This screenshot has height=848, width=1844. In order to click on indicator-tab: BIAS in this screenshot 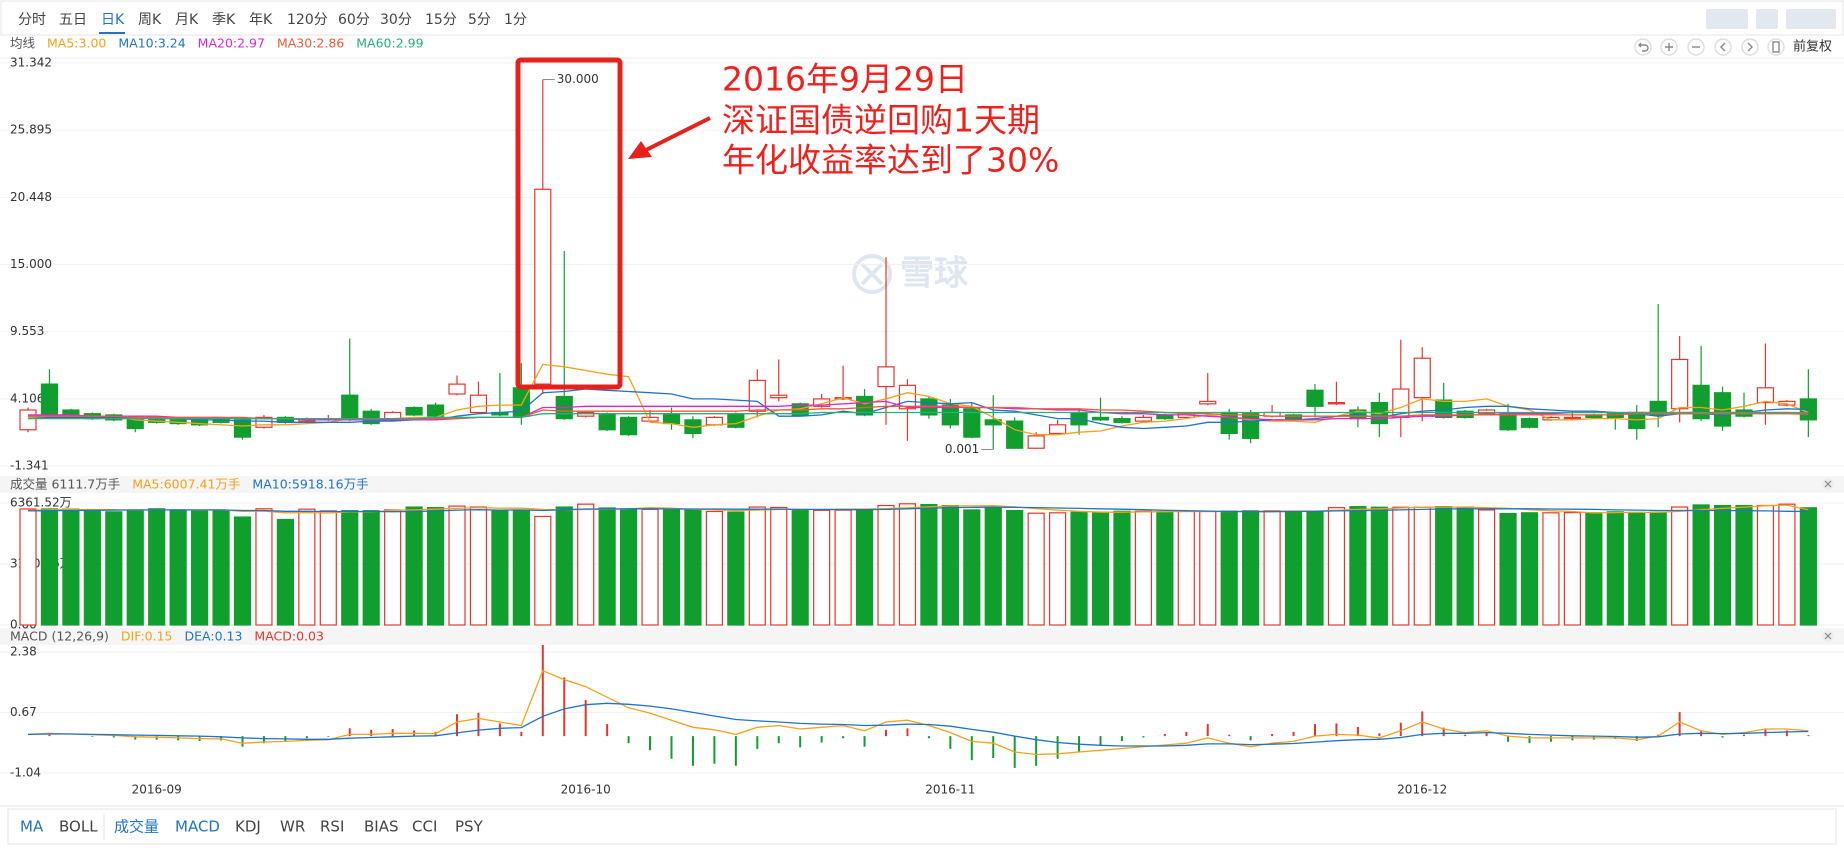, I will do `click(381, 827)`.